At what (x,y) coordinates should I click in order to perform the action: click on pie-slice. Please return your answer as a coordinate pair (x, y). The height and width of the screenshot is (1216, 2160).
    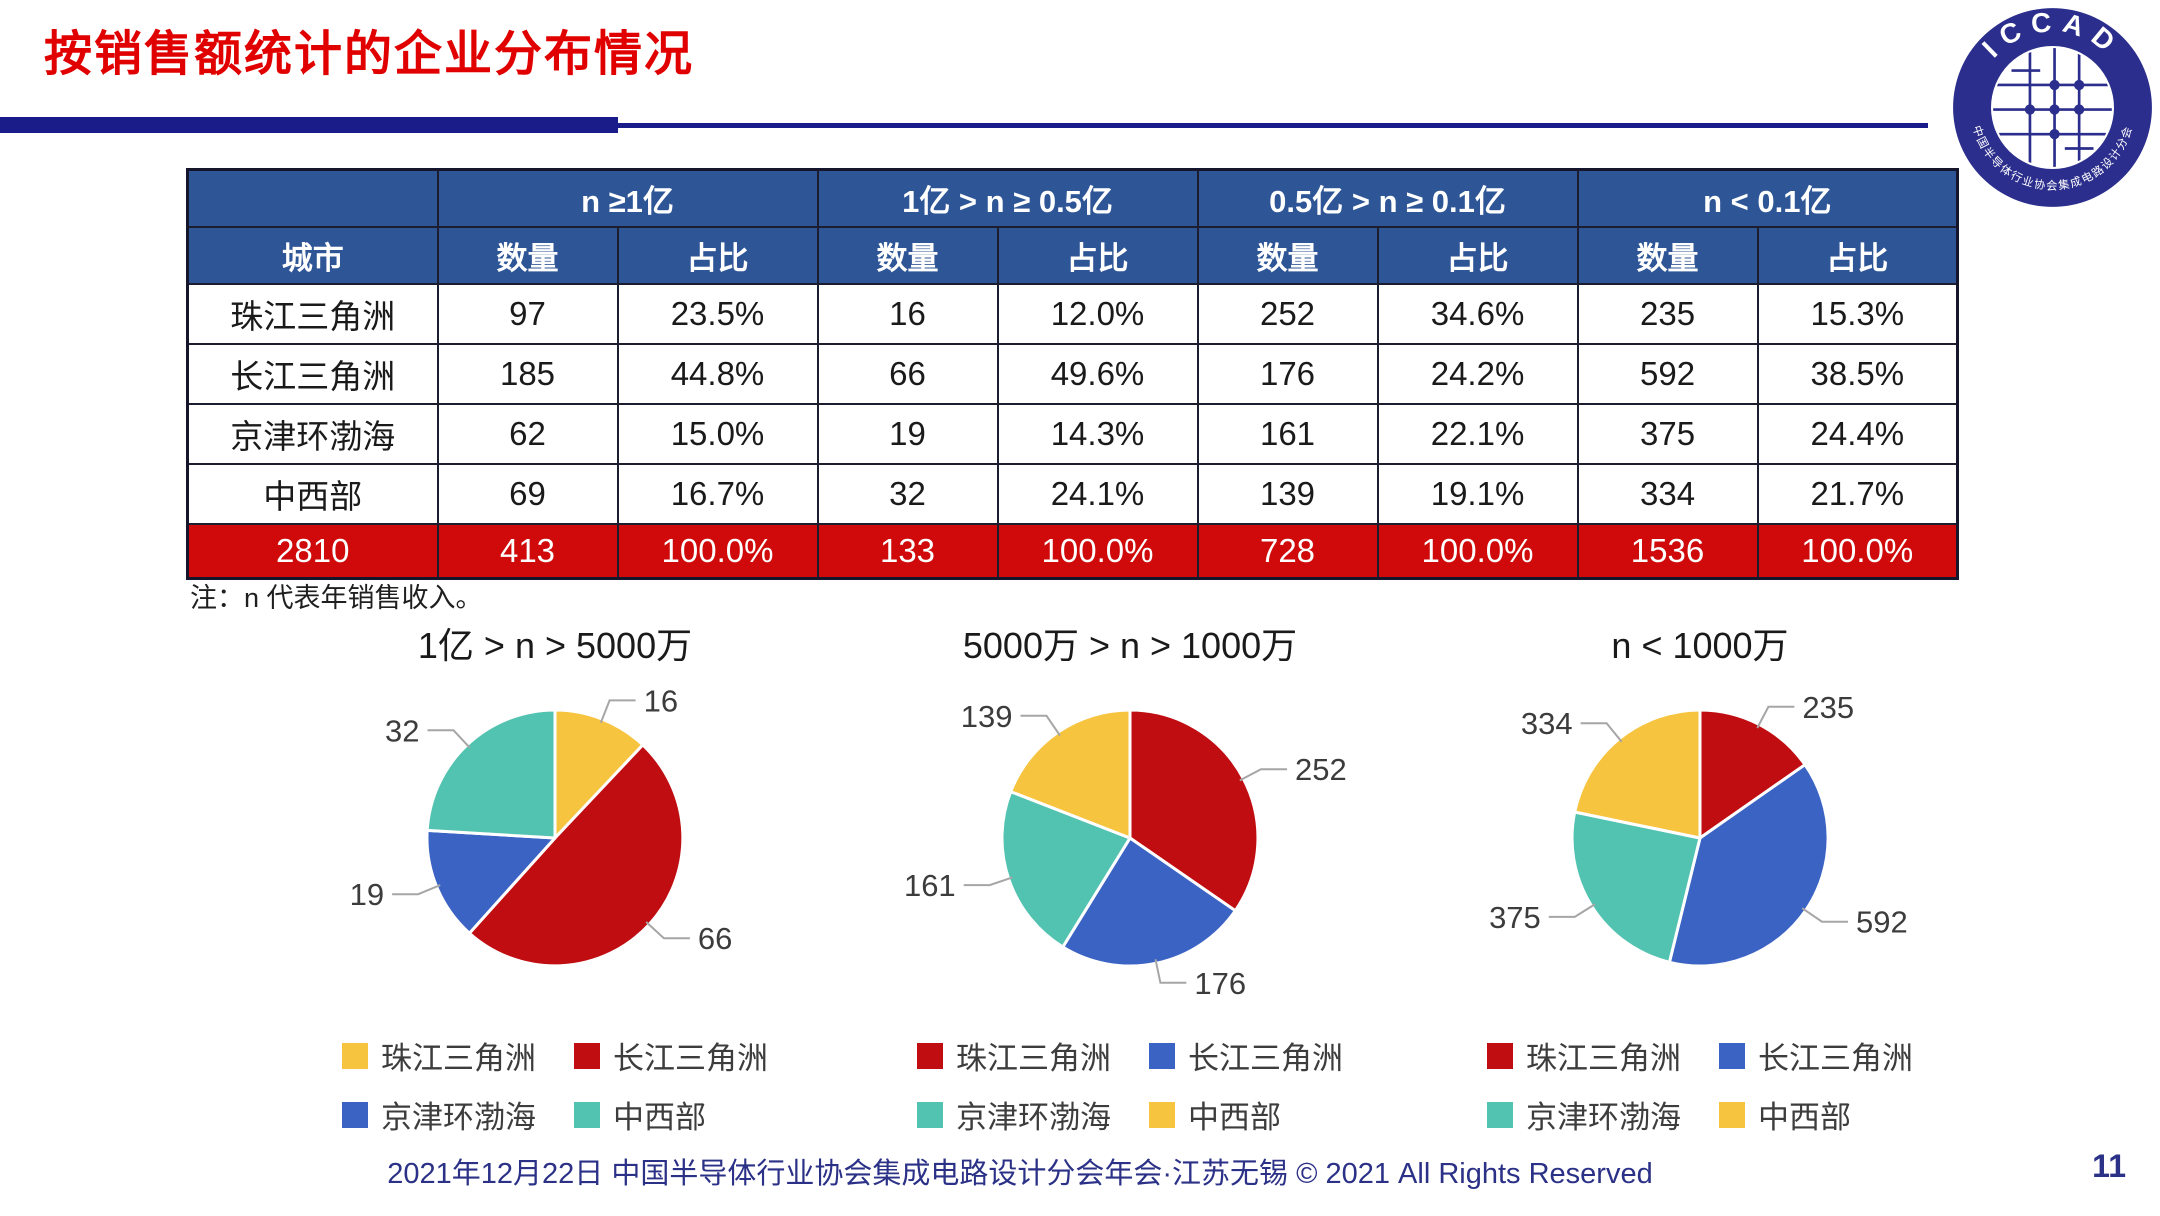
    Looking at the image, I should click on (491, 774).